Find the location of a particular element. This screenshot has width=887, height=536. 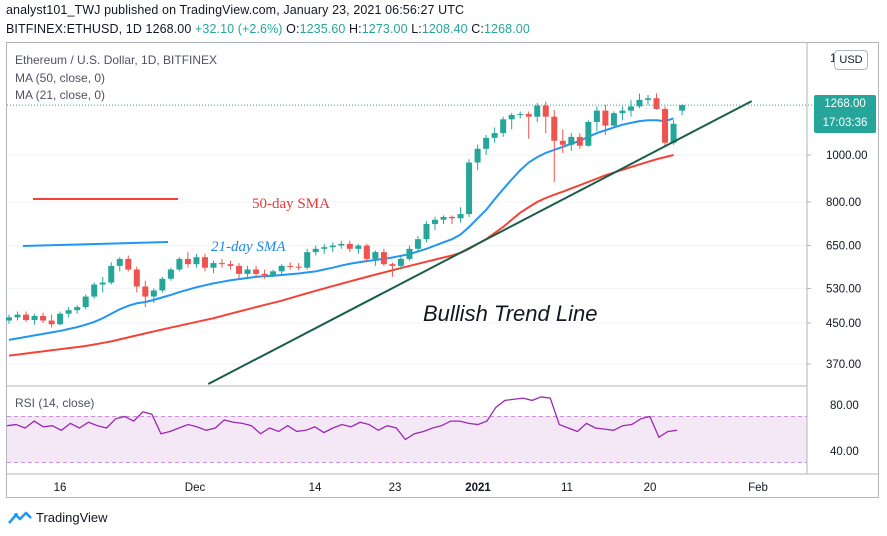

chart-title: Ethereum / U.S. Dollar, 1D, BITFINEX is located at coordinates (116, 60).